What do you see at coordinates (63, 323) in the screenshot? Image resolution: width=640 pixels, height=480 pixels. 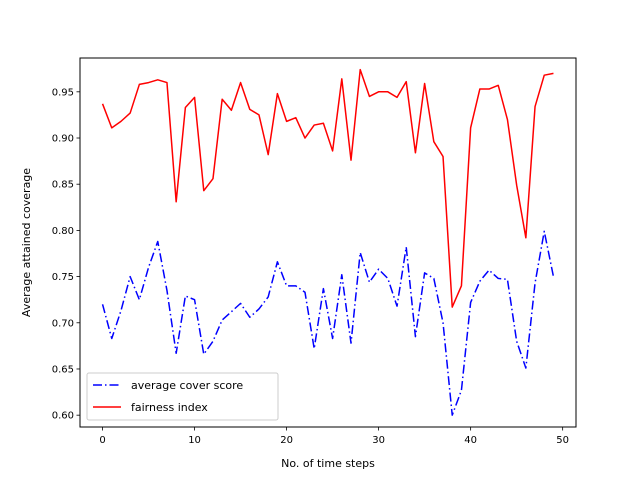 I see `y-tick-label: 0.70` at bounding box center [63, 323].